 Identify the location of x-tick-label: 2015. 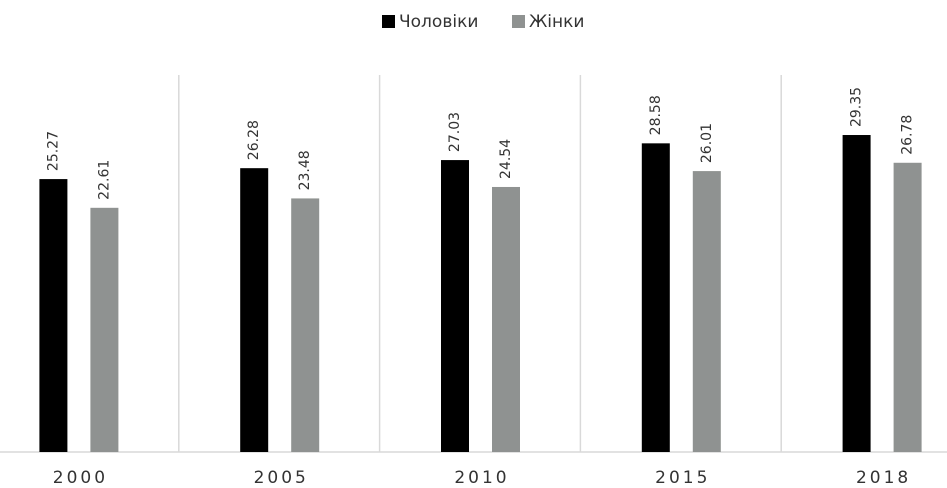
(682, 478).